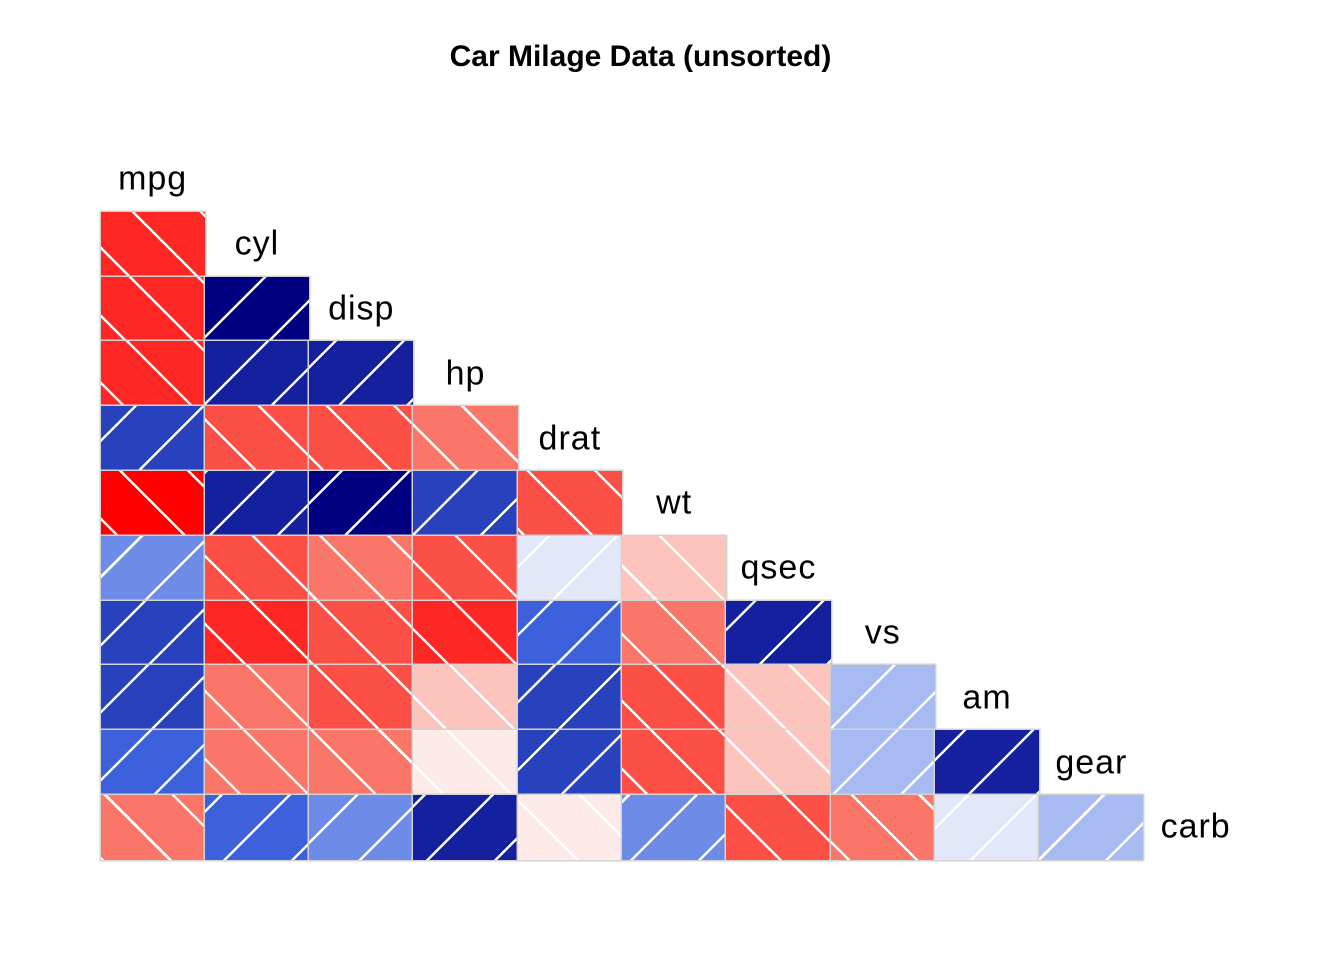  What do you see at coordinates (361, 503) in the screenshot?
I see `corr-cell-wt-disp` at bounding box center [361, 503].